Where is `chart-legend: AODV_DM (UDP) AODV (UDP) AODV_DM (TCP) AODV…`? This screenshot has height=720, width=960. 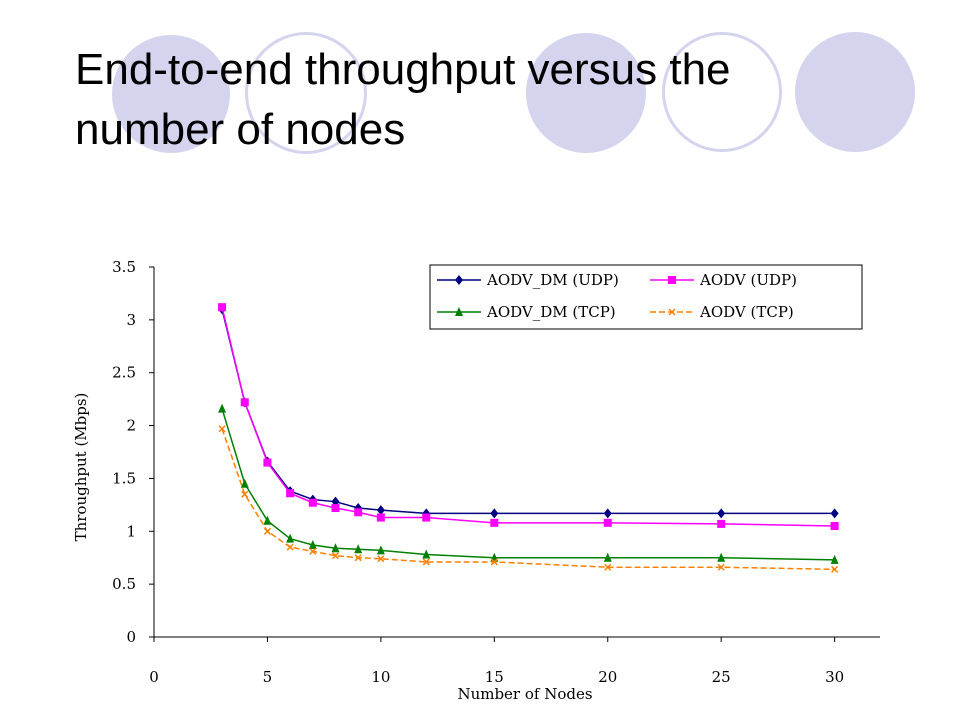 chart-legend: AODV_DM (UDP) AODV (UDP) AODV_DM (TCP) AODV… is located at coordinates (646, 297).